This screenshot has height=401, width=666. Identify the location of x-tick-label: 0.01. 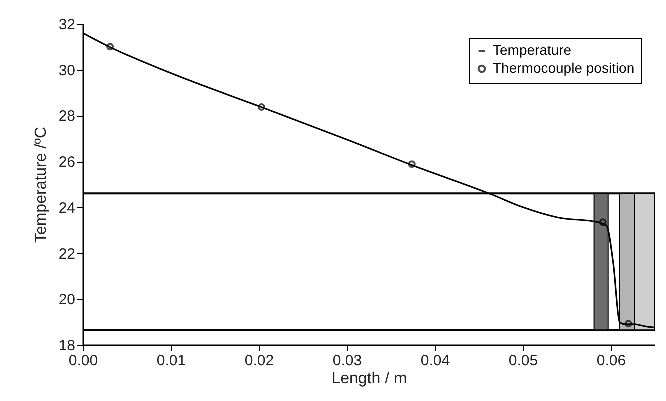
(171, 361).